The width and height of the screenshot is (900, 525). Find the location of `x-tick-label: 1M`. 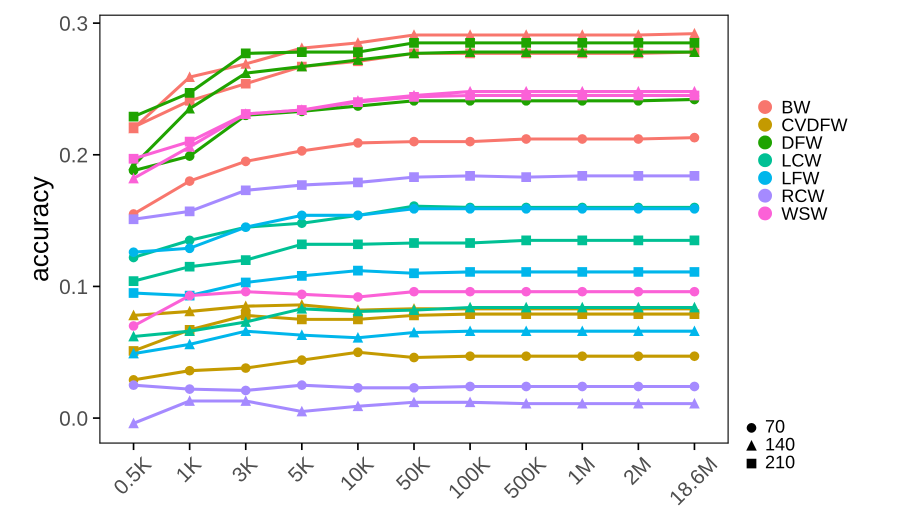

x-tick-label: 1M is located at coordinates (581, 470).